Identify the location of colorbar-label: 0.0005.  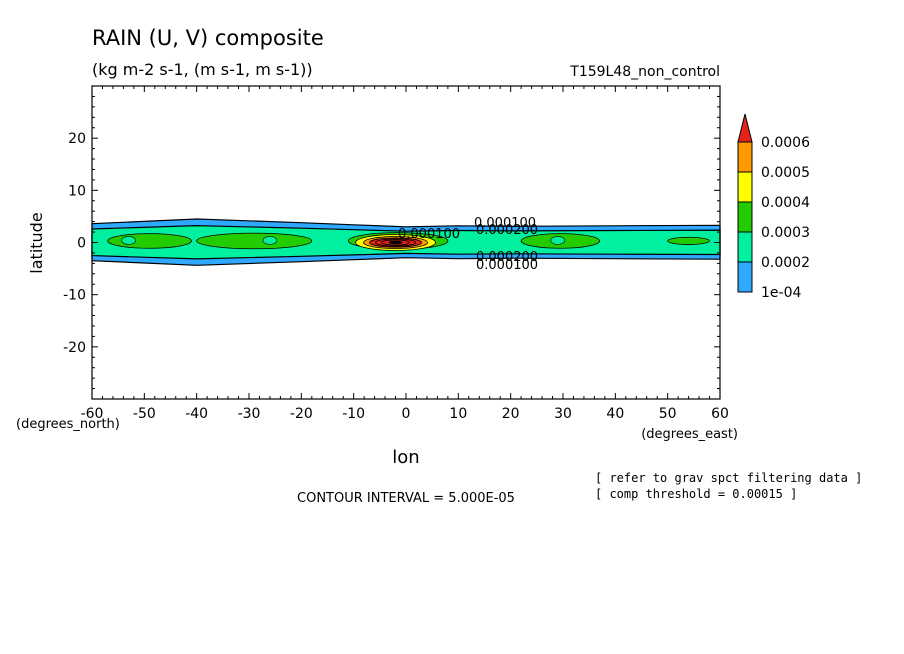
(785, 173).